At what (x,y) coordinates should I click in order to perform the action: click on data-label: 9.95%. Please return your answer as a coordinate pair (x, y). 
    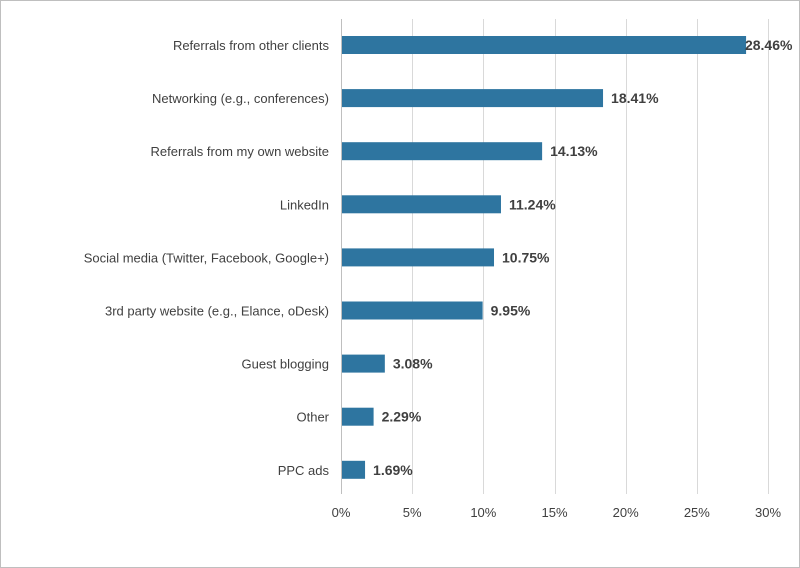
    Looking at the image, I should click on (511, 311).